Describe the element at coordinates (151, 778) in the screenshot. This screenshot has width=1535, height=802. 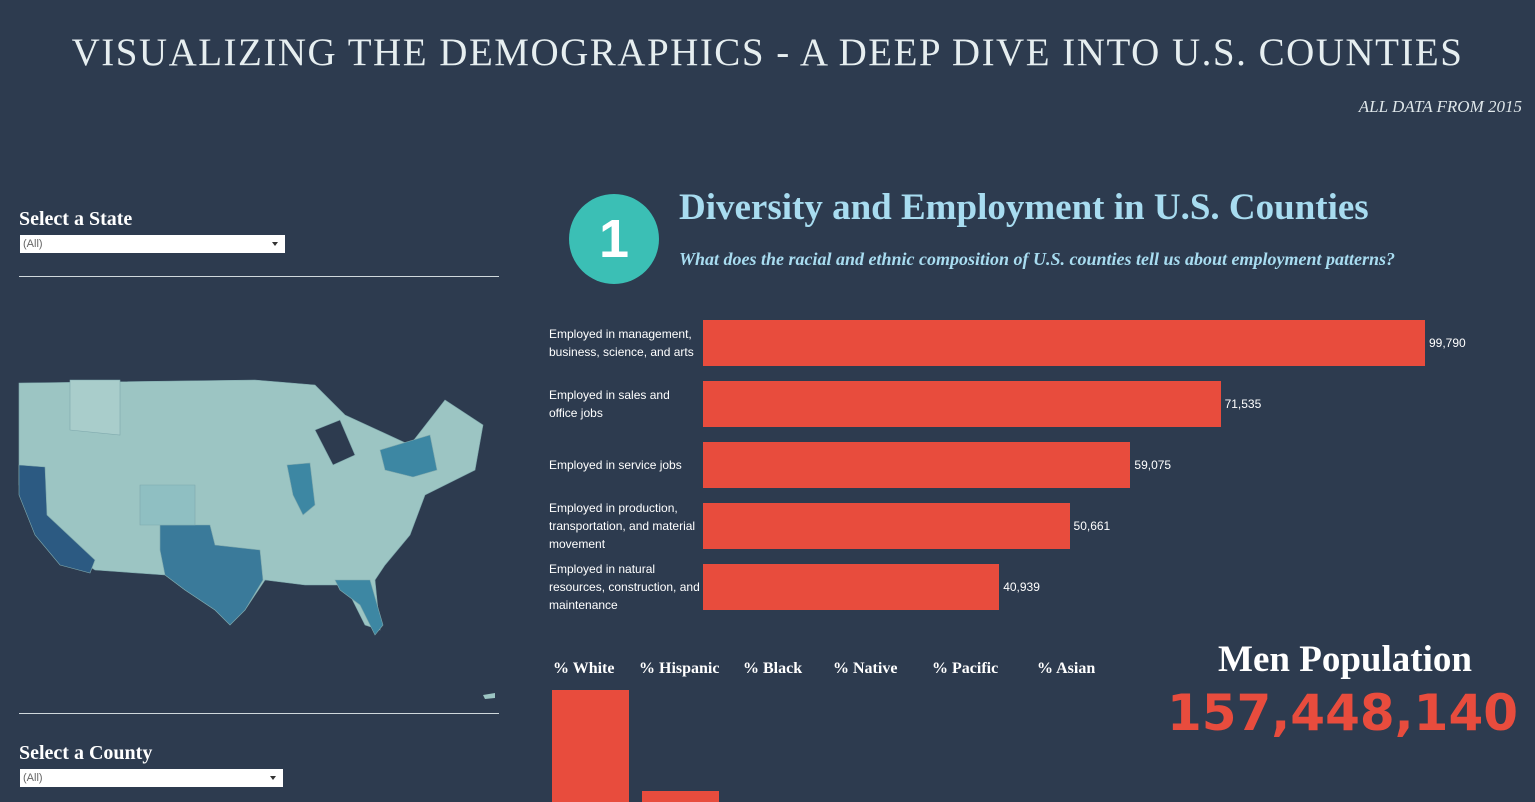
I see `county-dropdown: (All)` at that location.